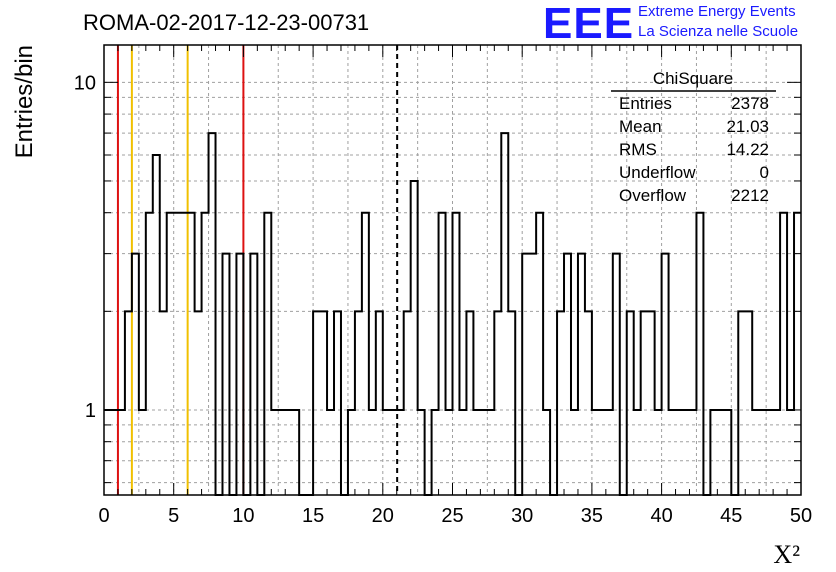 This screenshot has width=836, height=572. Describe the element at coordinates (383, 516) in the screenshot. I see `x-tick-label: 20` at that location.